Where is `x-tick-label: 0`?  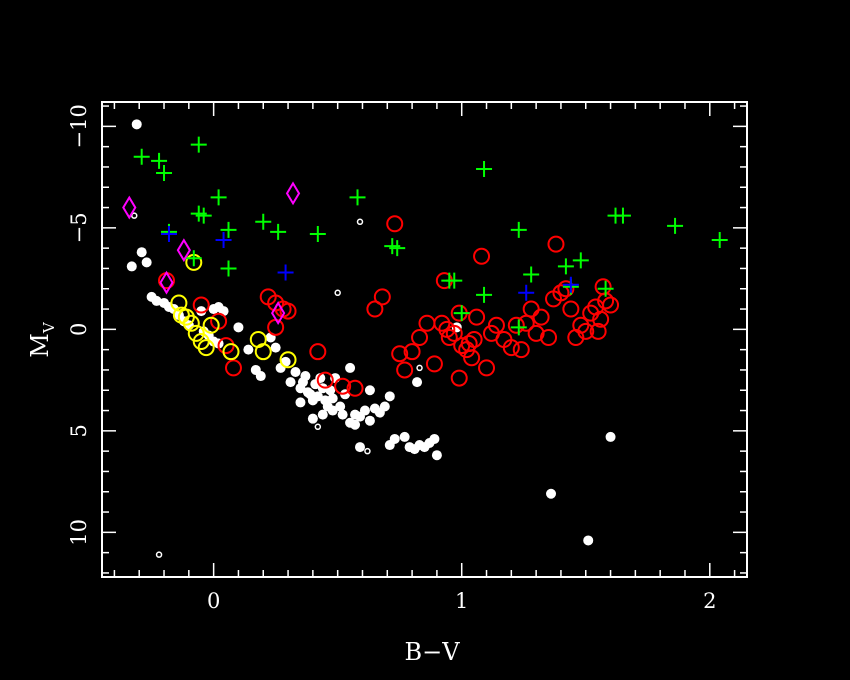
x-tick-label: 0 is located at coordinates (213, 601).